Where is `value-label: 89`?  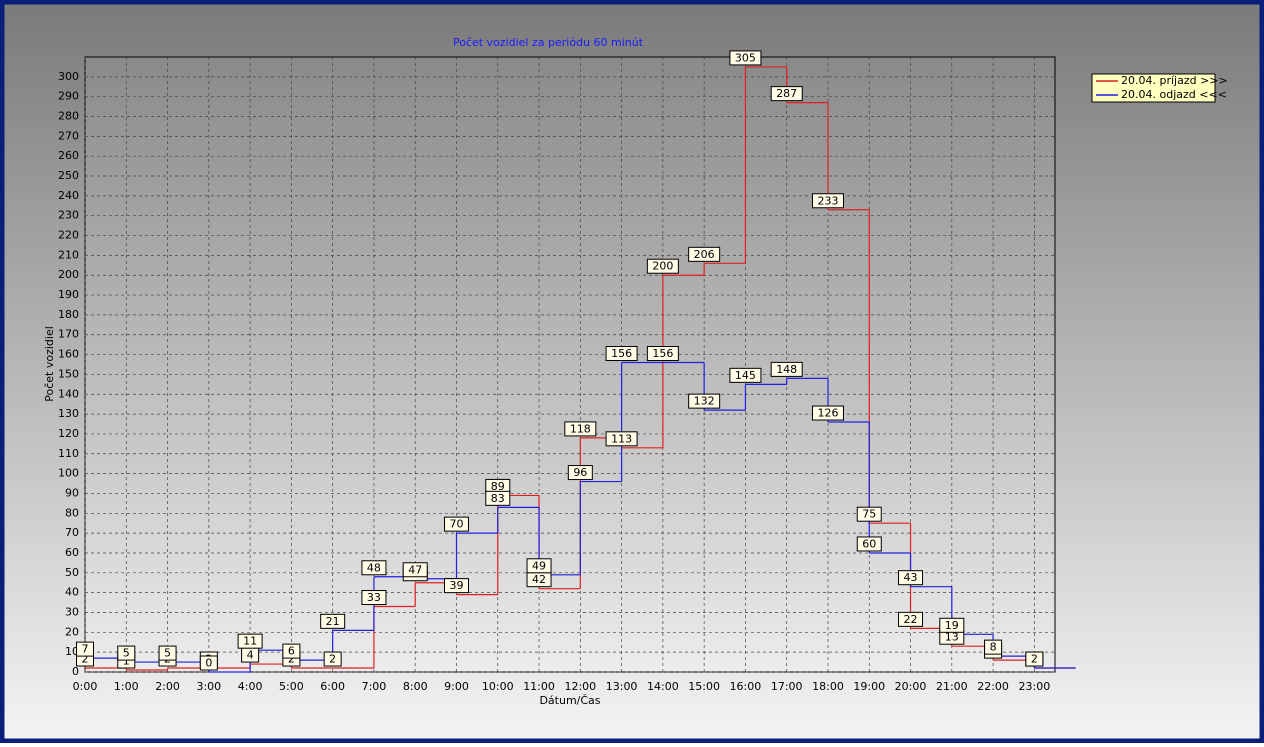 value-label: 89 is located at coordinates (498, 486).